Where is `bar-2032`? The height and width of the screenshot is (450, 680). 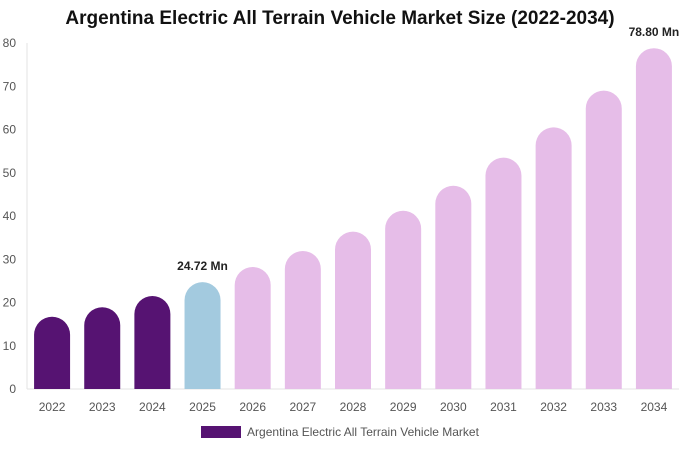
bar-2032 is located at coordinates (553, 258).